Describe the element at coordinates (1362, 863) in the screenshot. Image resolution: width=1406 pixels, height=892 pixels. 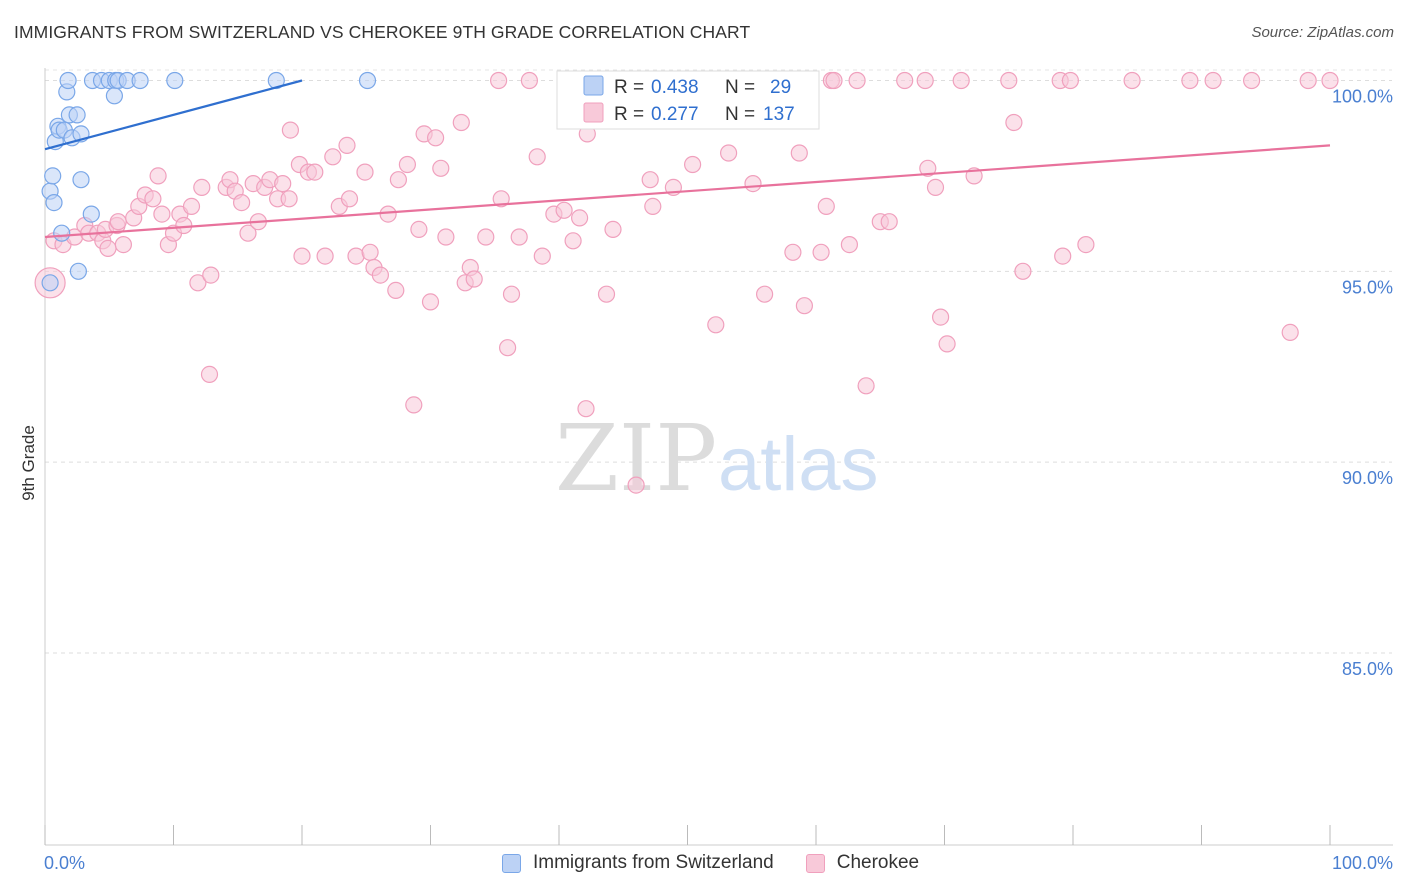
I see `x-tick-label-max: 100.0%` at that location.